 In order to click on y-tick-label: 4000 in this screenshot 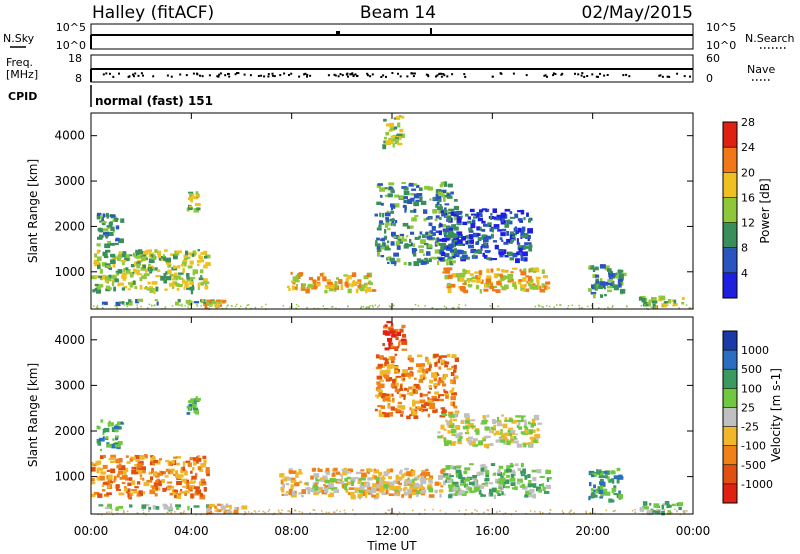, I will do `click(69, 136)`.